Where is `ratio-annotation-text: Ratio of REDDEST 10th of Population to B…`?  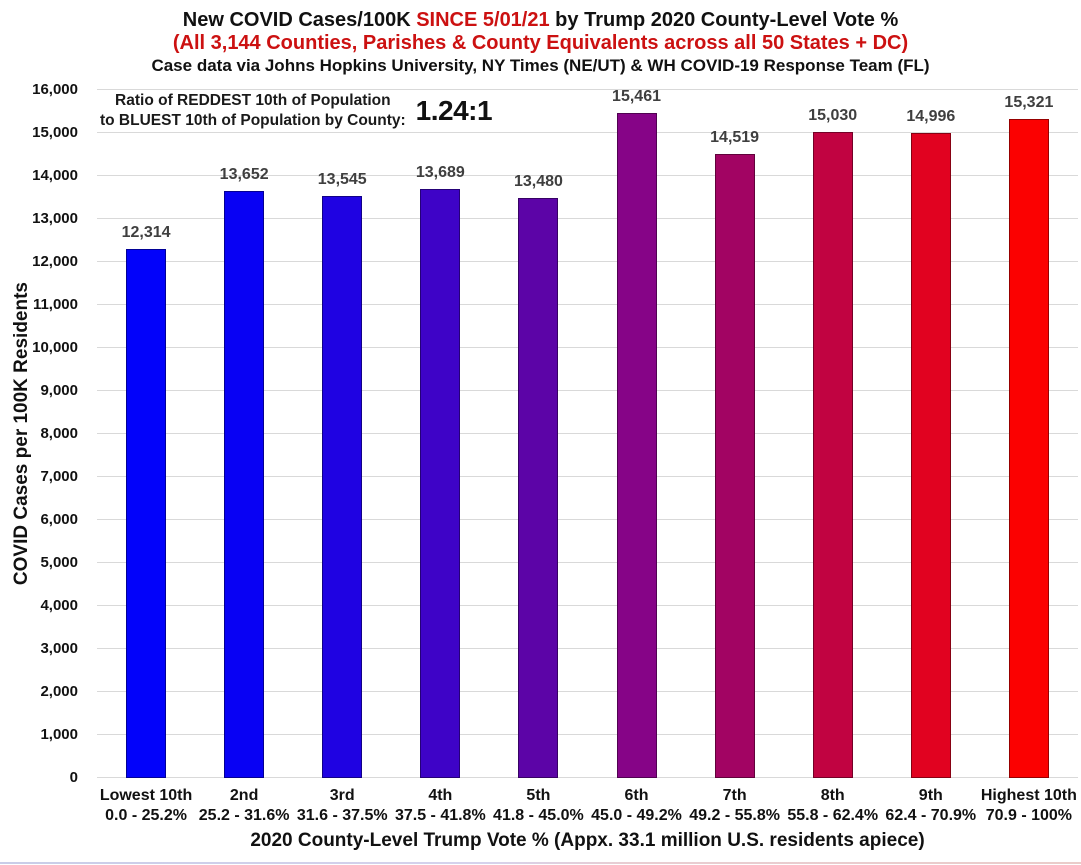
ratio-annotation-text: Ratio of REDDEST 10th of Population to B… is located at coordinates (253, 111).